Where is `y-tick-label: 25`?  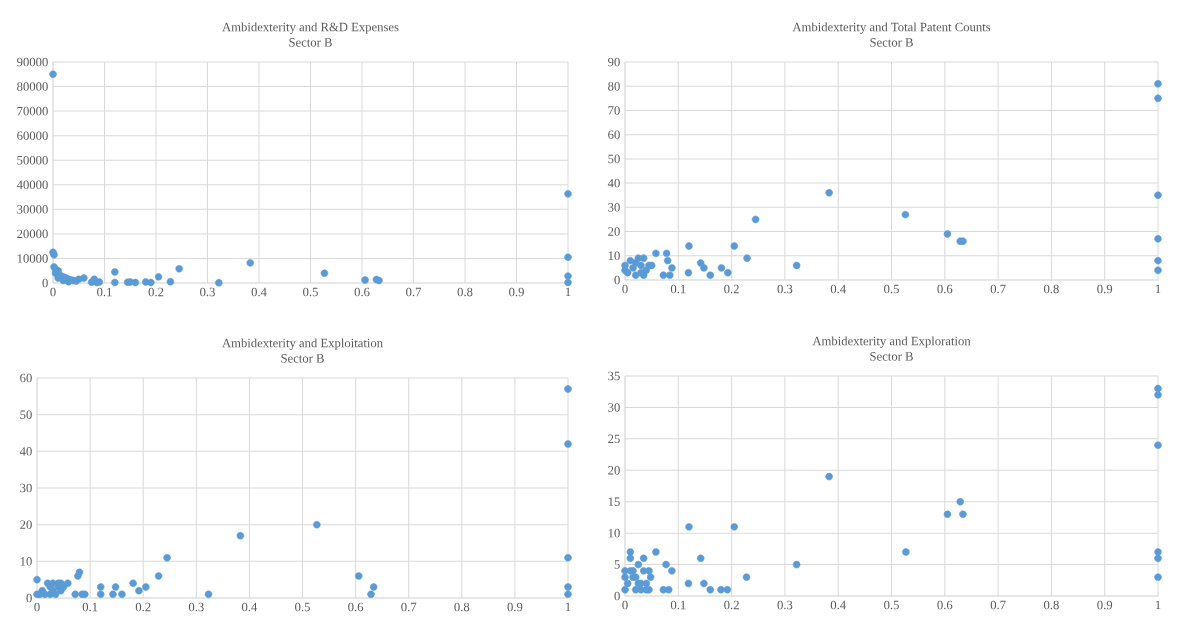
y-tick-label: 25 is located at coordinates (614, 439).